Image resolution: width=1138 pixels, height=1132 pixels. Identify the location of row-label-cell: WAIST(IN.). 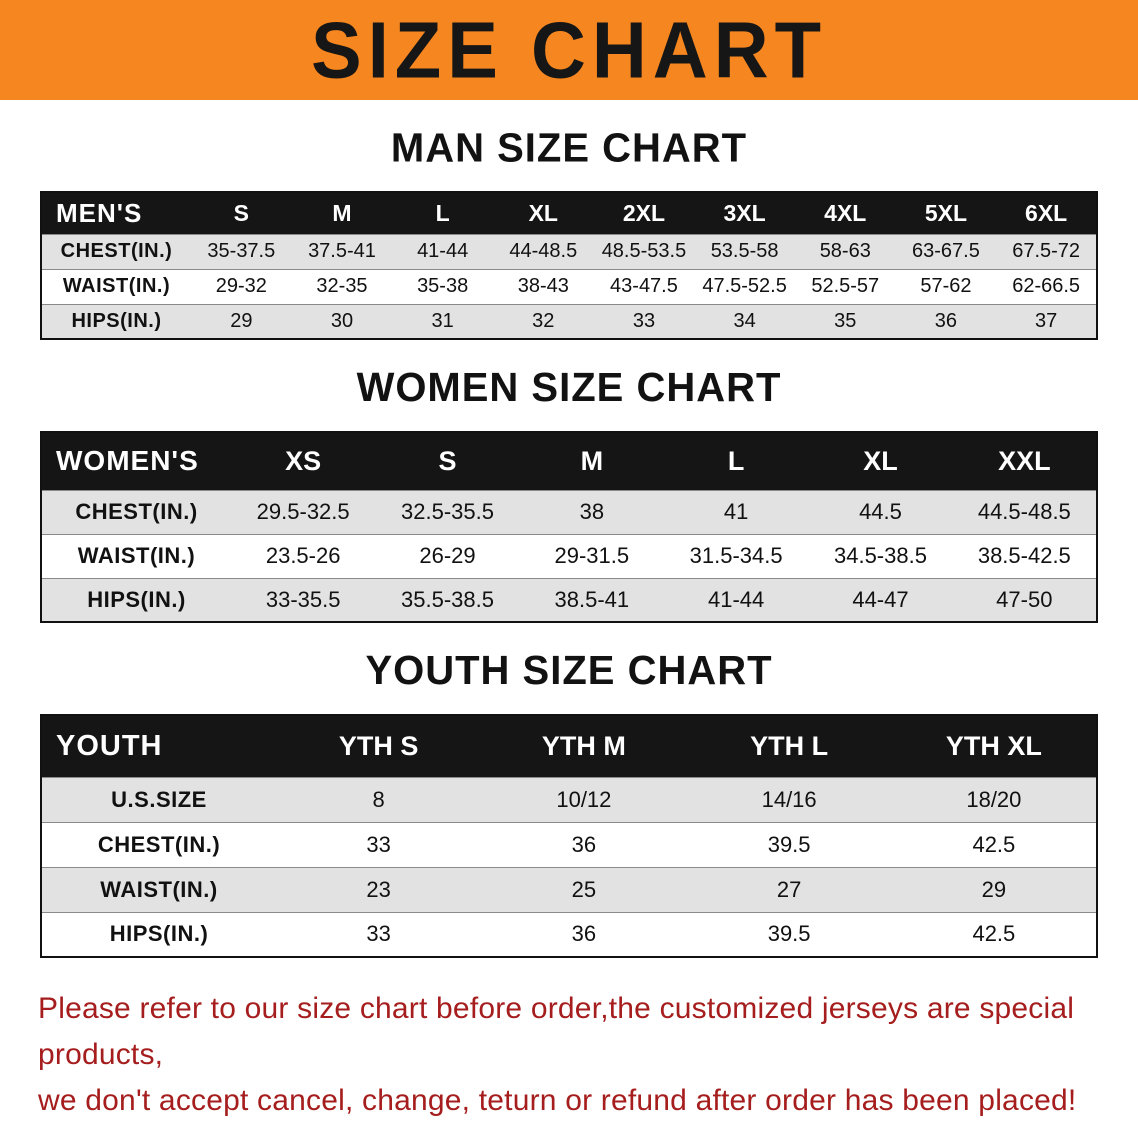
(136, 555).